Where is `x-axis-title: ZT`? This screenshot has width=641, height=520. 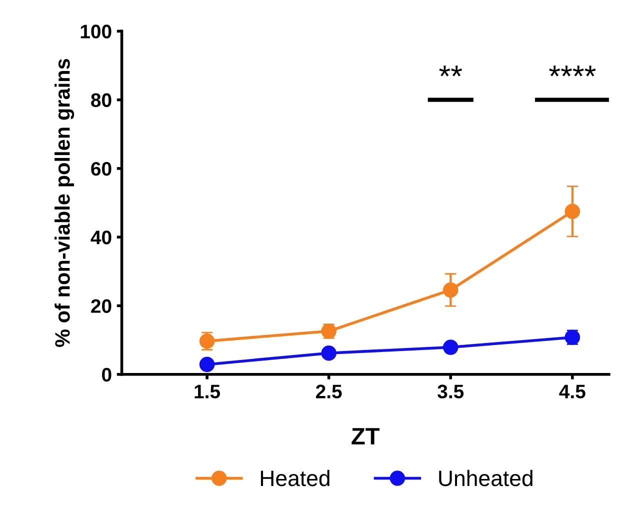 x-axis-title: ZT is located at coordinates (366, 436).